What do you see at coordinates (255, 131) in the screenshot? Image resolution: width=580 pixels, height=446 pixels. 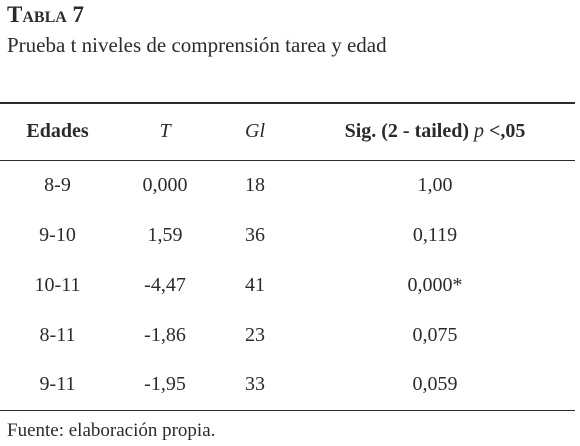 I see `header-cell: Gl` at bounding box center [255, 131].